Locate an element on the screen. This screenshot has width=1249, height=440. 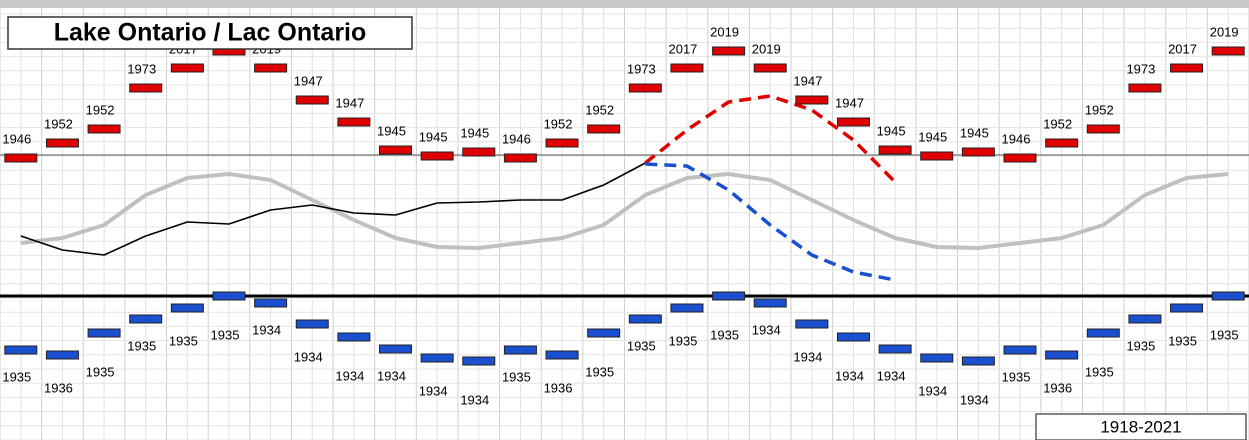
period: 1918-2021 is located at coordinates (1140, 426).